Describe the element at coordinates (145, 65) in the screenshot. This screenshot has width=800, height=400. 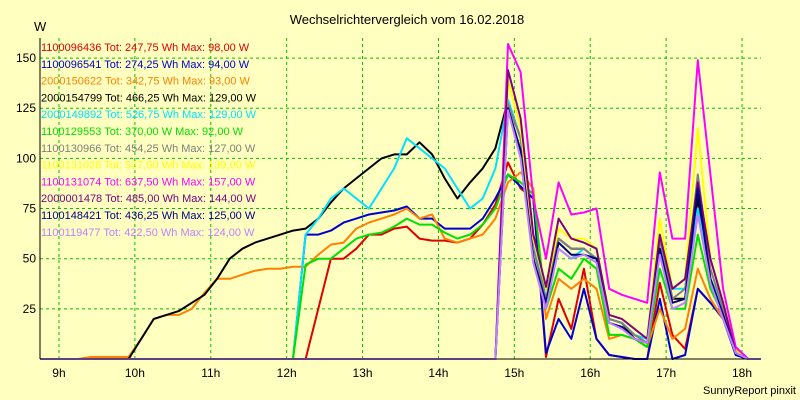
I see `legend-entry-2: 1100096541 Tot: 274,25 Wh Max: 94,00 W` at that location.